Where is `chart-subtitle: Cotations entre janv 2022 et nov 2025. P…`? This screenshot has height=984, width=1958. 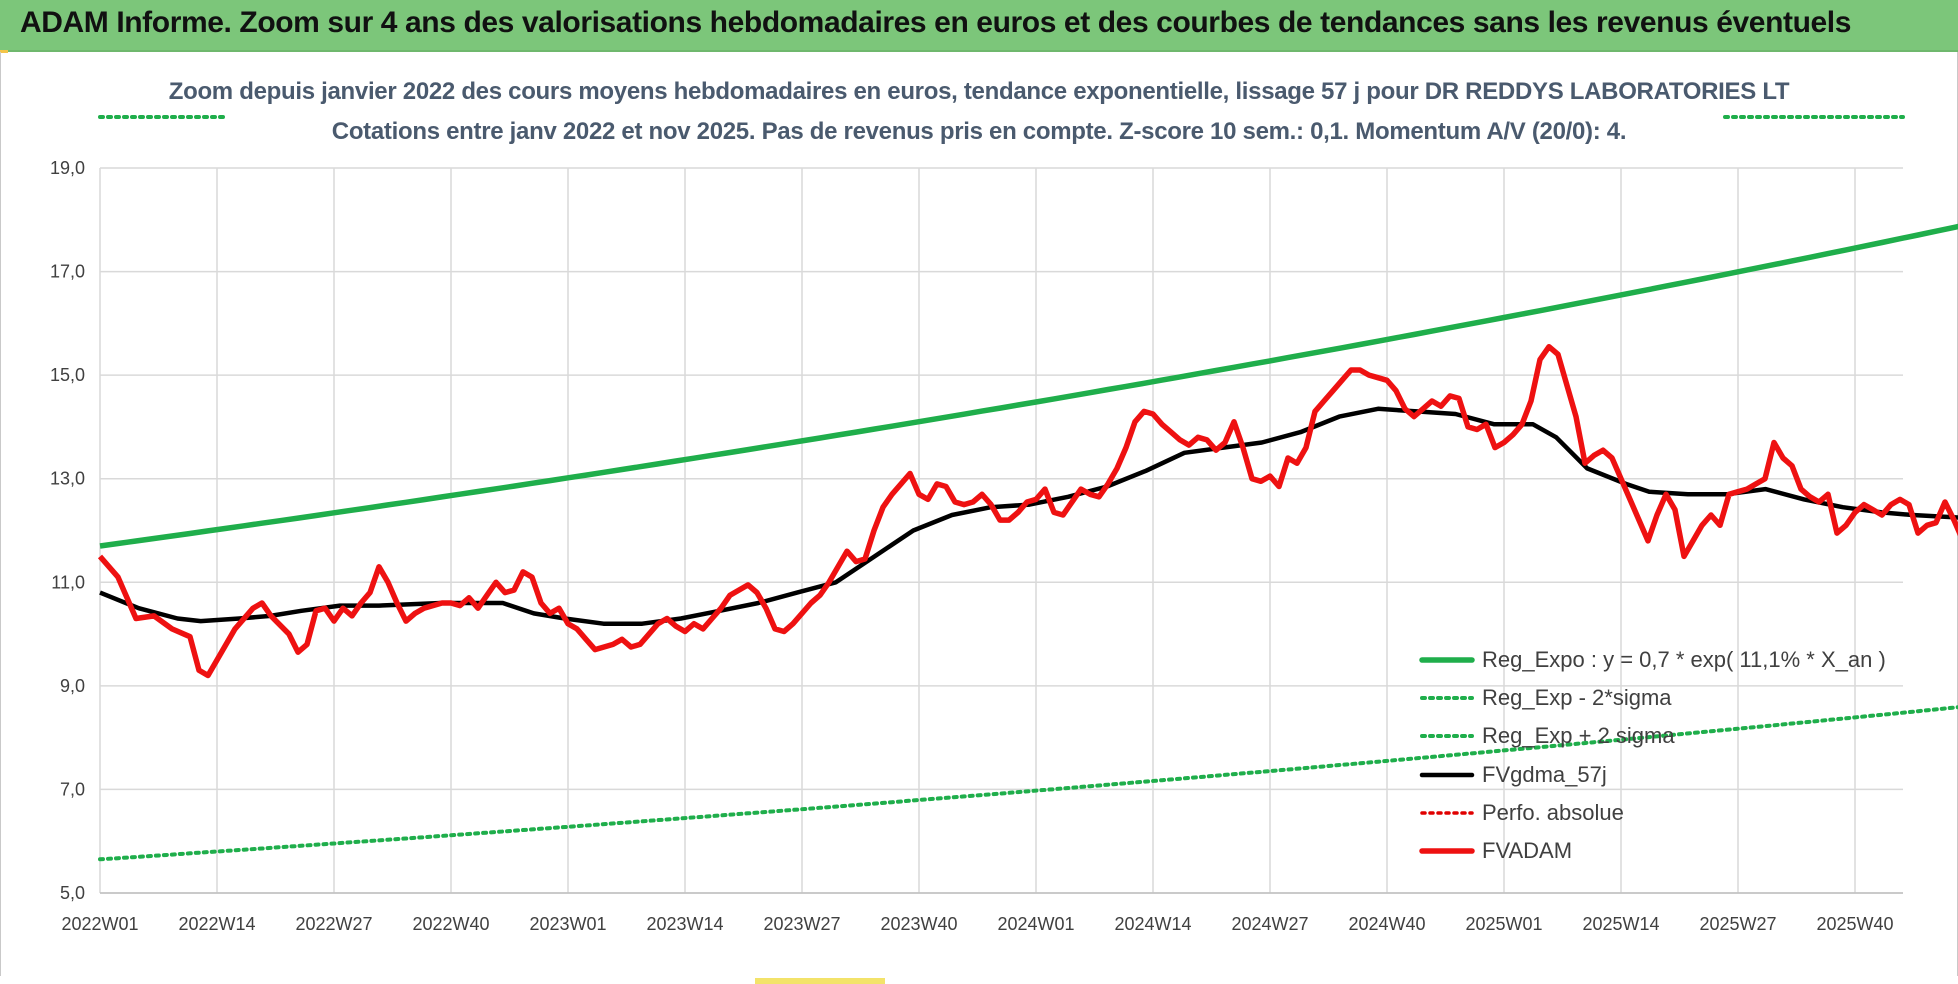
chart-subtitle: Cotations entre janv 2022 et nov 2025. P… is located at coordinates (979, 131).